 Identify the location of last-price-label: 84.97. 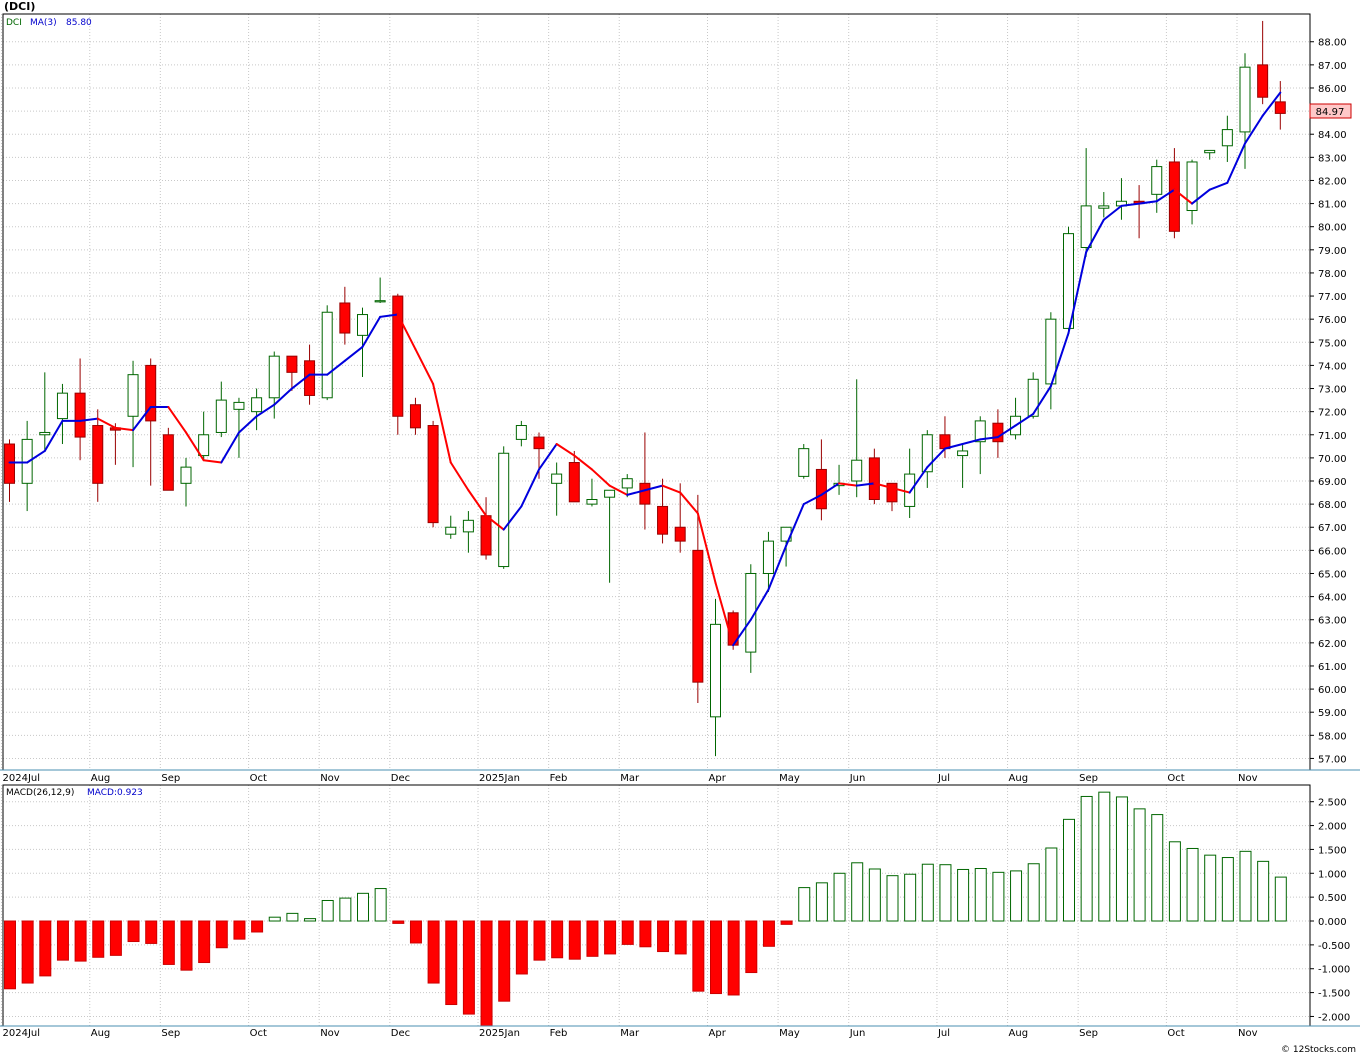
(1330, 112).